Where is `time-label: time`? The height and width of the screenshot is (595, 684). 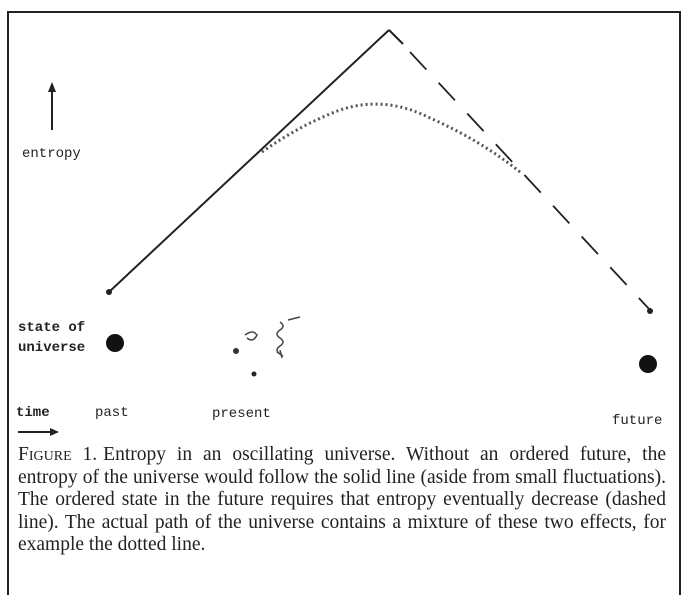
time-label: time is located at coordinates (33, 413).